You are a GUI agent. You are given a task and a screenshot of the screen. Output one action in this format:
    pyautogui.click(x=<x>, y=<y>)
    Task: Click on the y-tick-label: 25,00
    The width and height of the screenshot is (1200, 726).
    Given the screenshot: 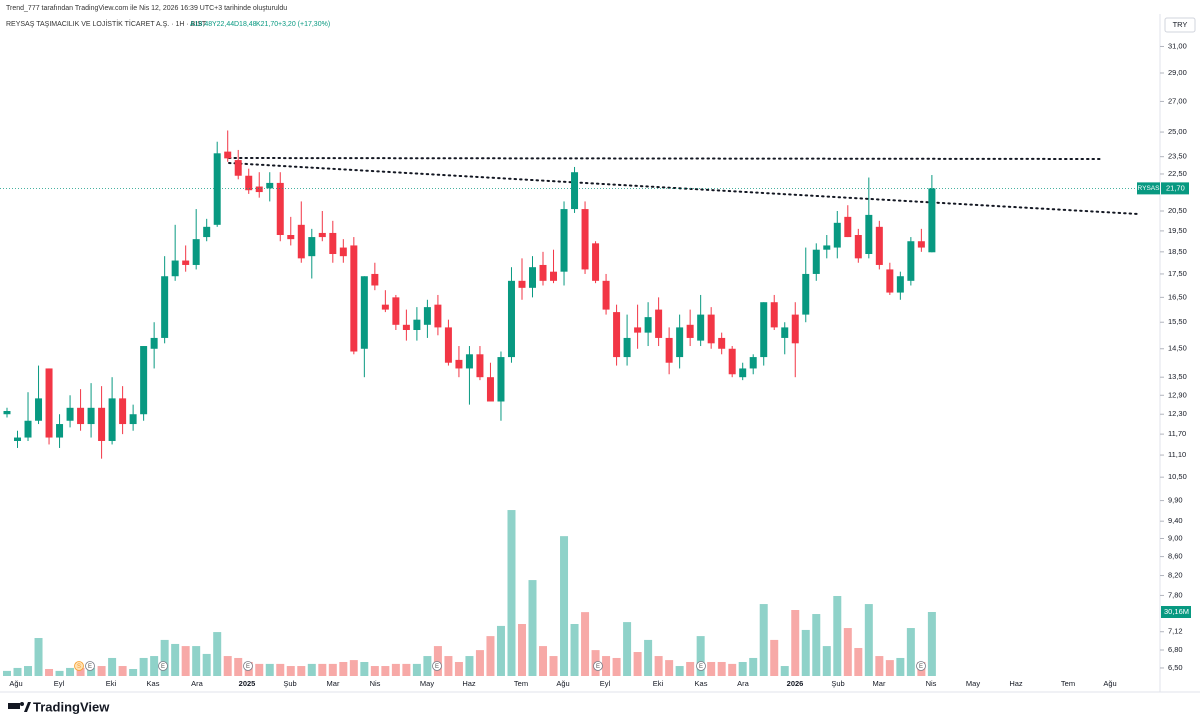 What is the action you would take?
    pyautogui.click(x=1177, y=131)
    